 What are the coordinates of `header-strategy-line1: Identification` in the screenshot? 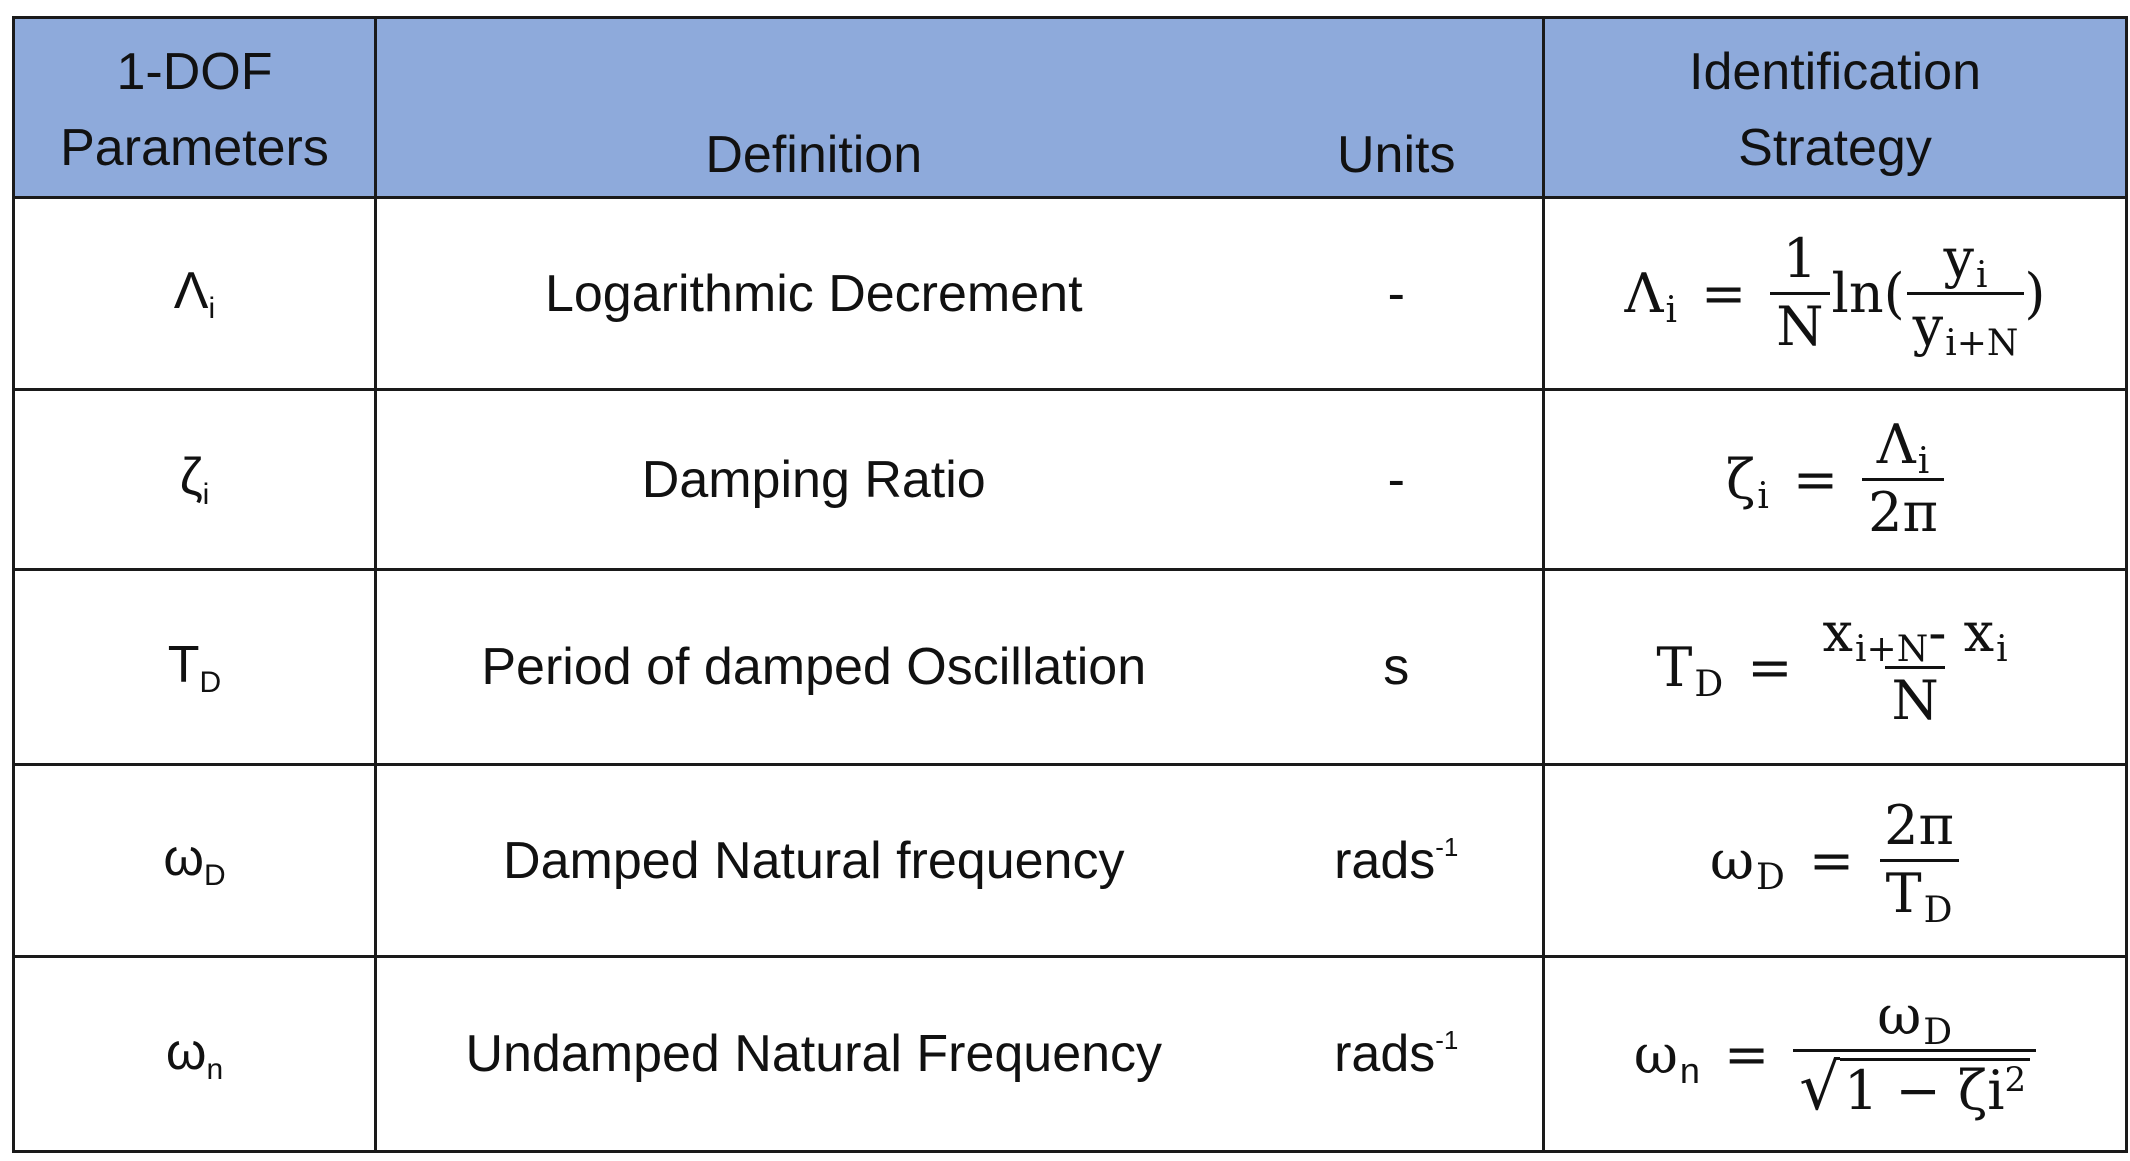 It's located at (1835, 72).